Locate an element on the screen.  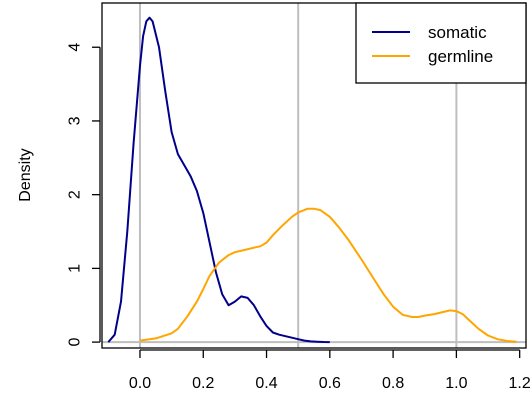
legend: somatic germline is located at coordinates (441, 43).